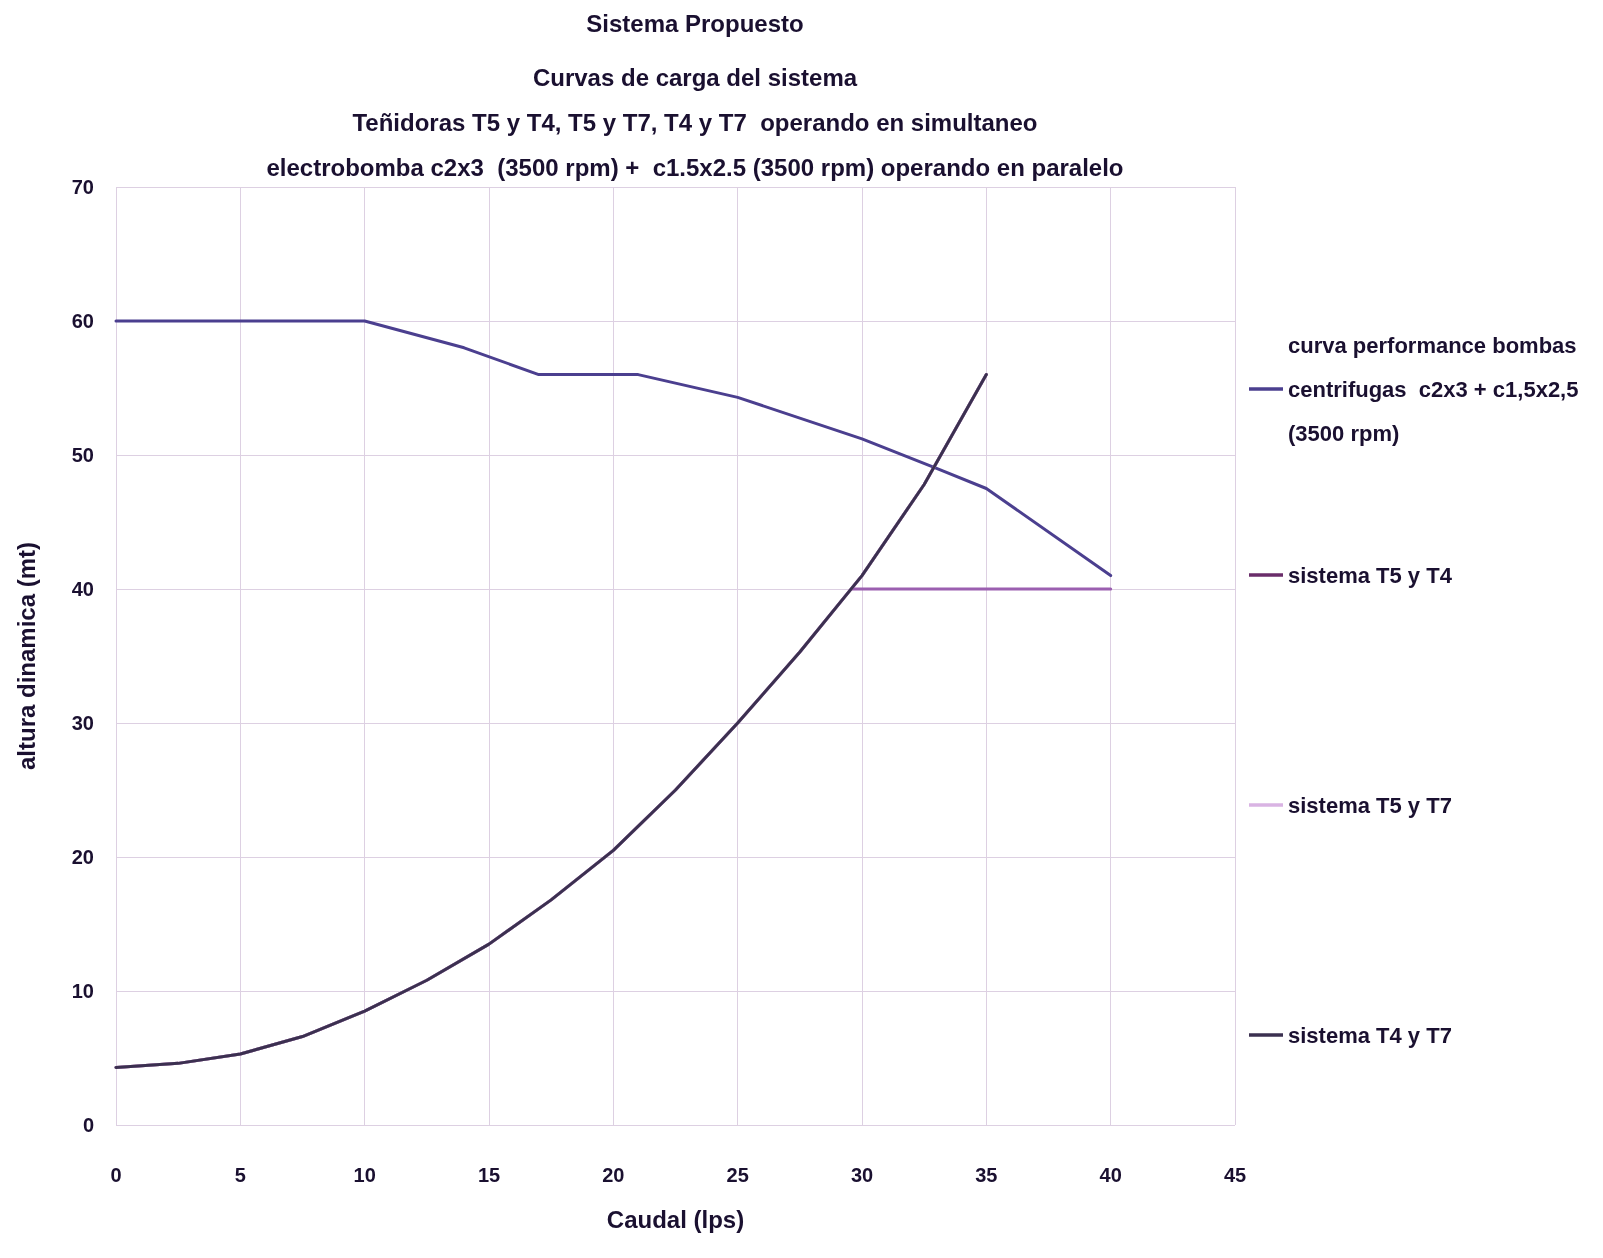 The width and height of the screenshot is (1603, 1258). I want to click on y-tick-label: 30, so click(82, 723).